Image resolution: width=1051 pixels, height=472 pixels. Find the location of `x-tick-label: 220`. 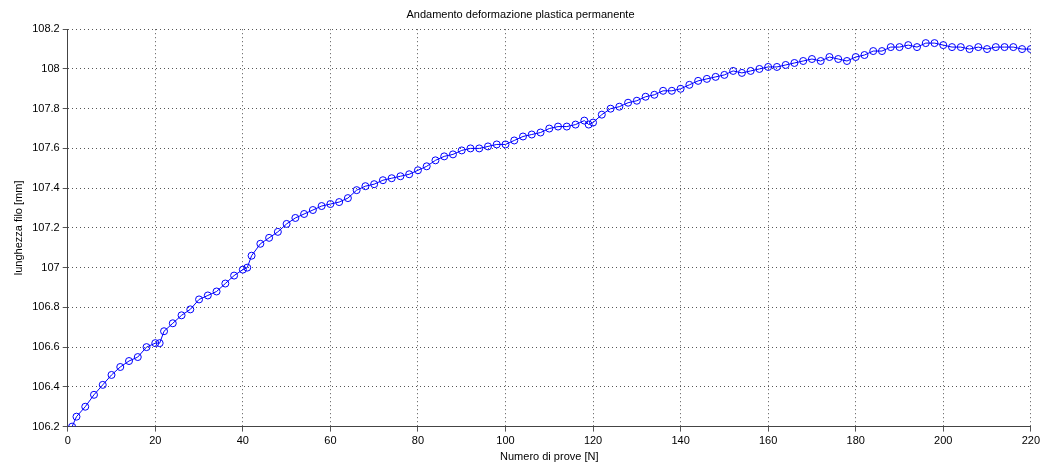

x-tick-label: 220 is located at coordinates (1030, 440).